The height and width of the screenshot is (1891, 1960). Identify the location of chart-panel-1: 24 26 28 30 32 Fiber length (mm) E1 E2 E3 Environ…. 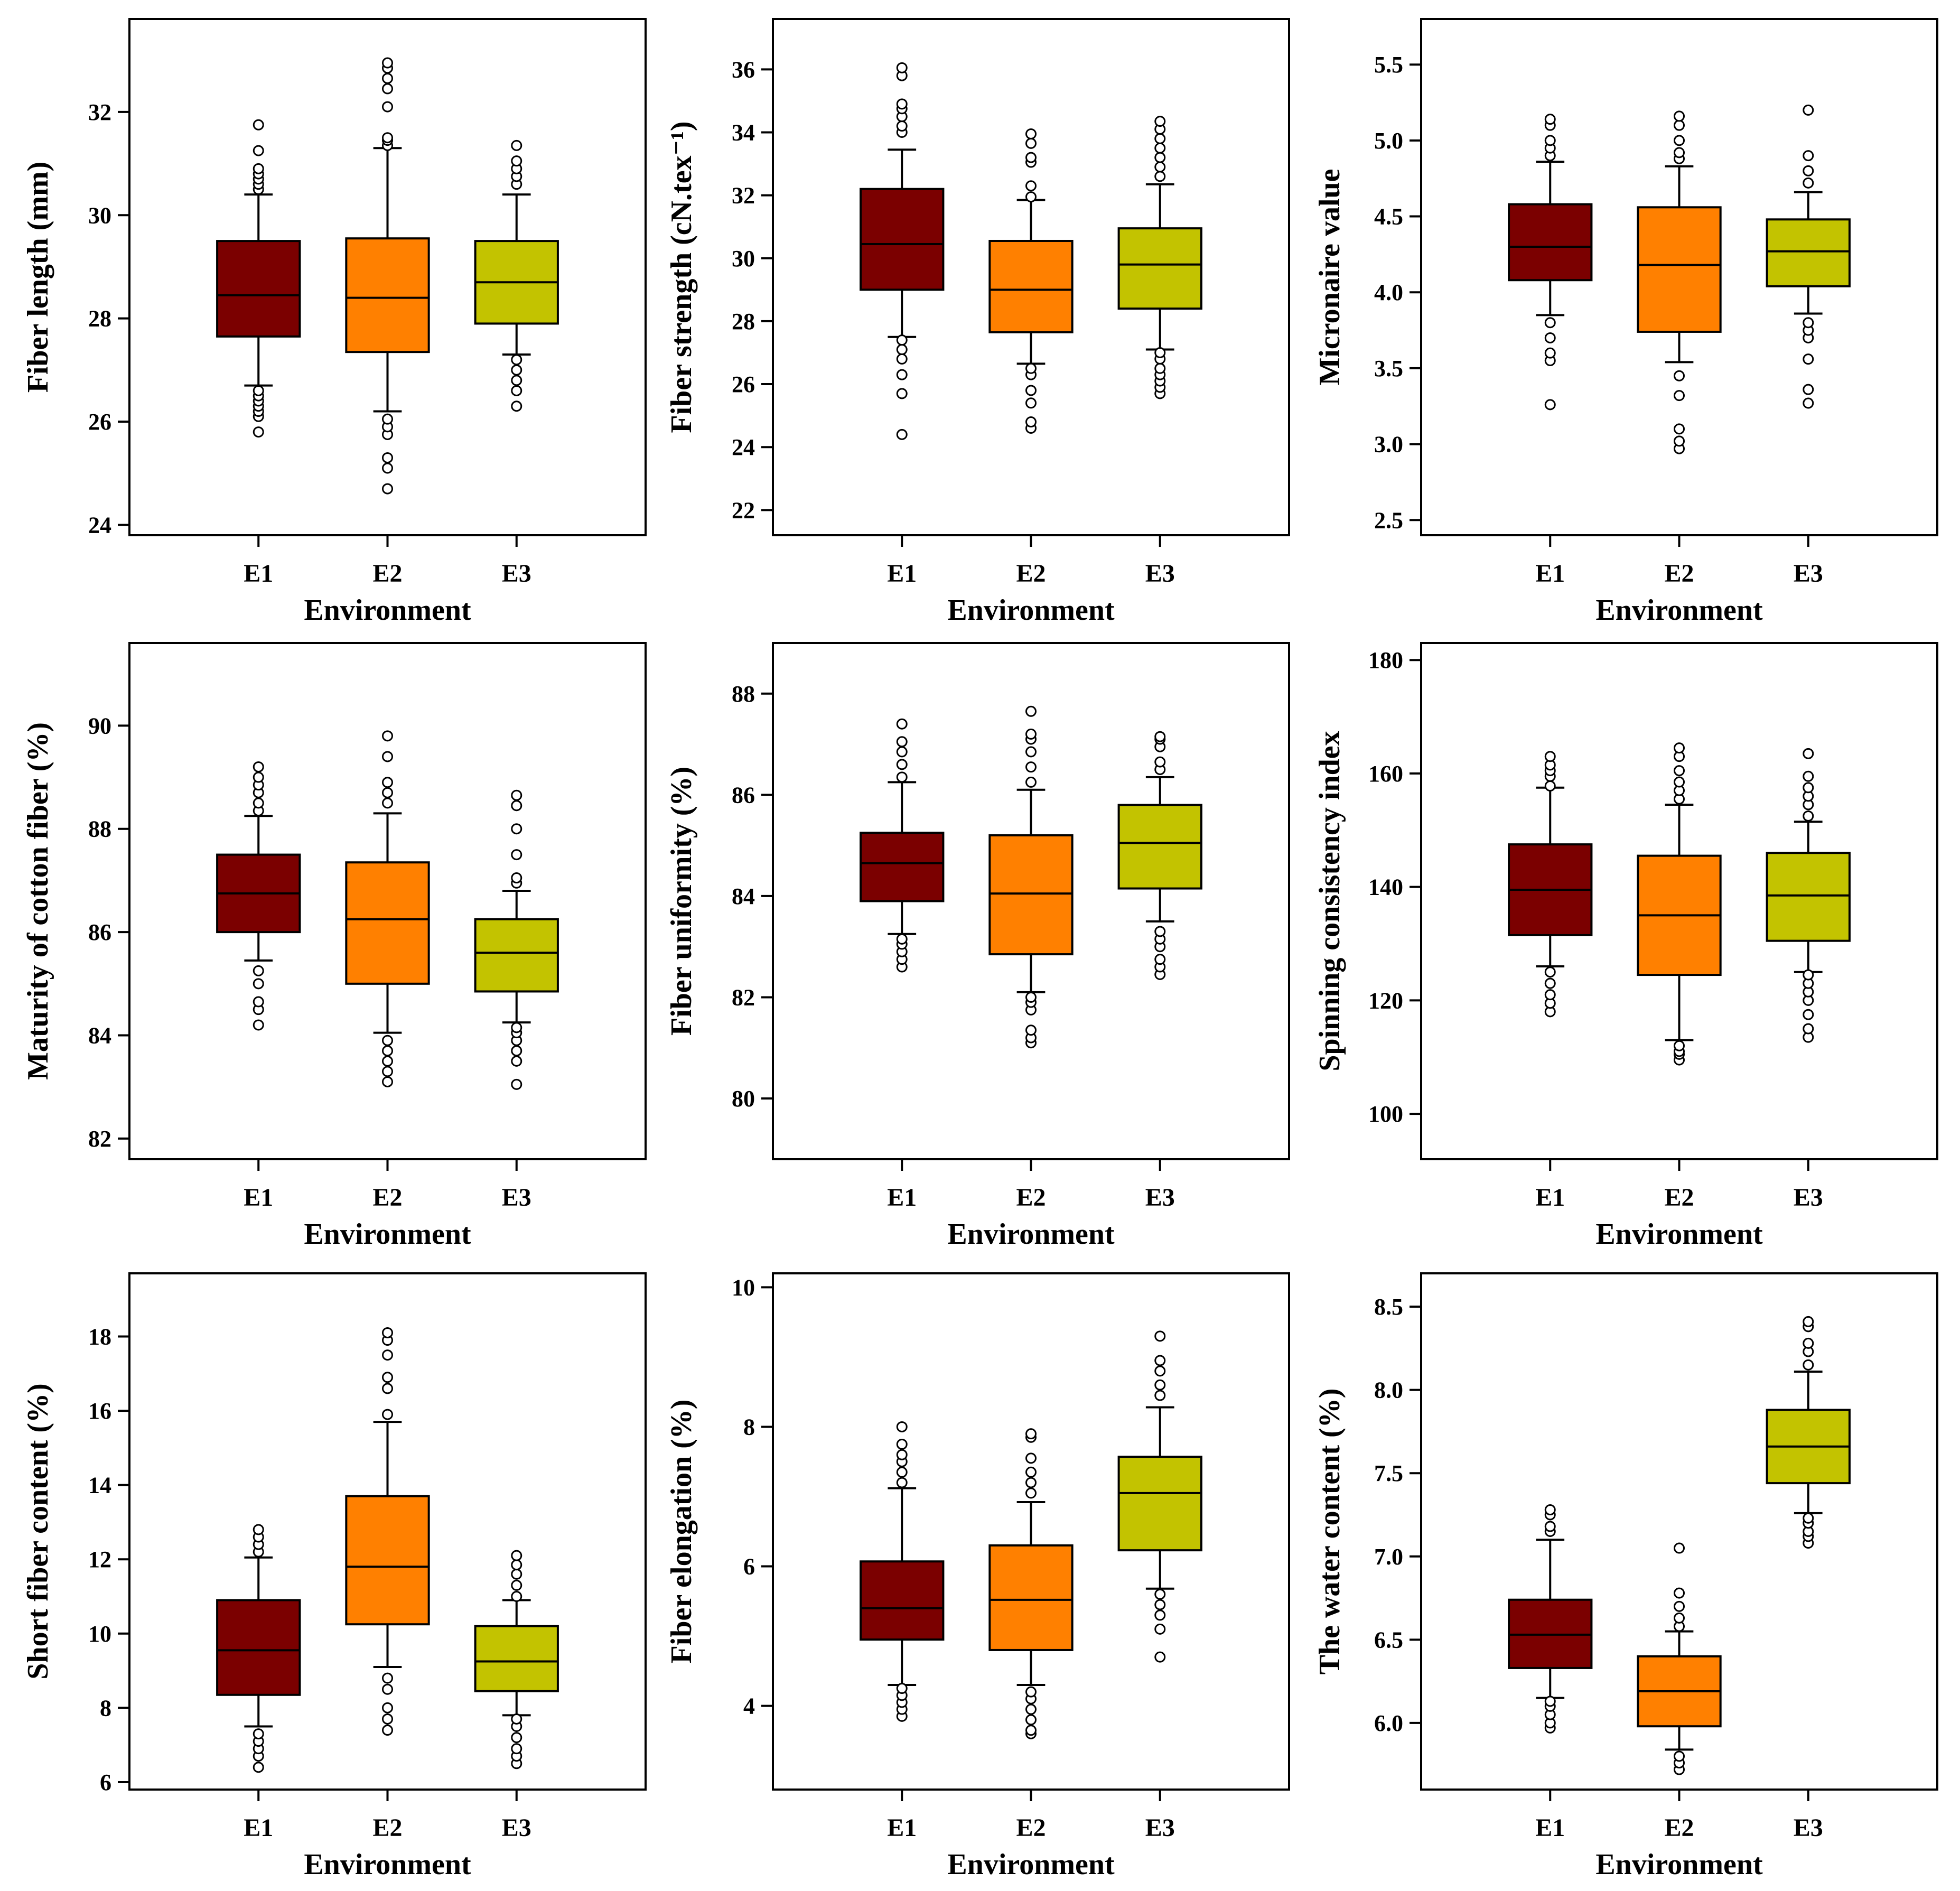
(334, 322).